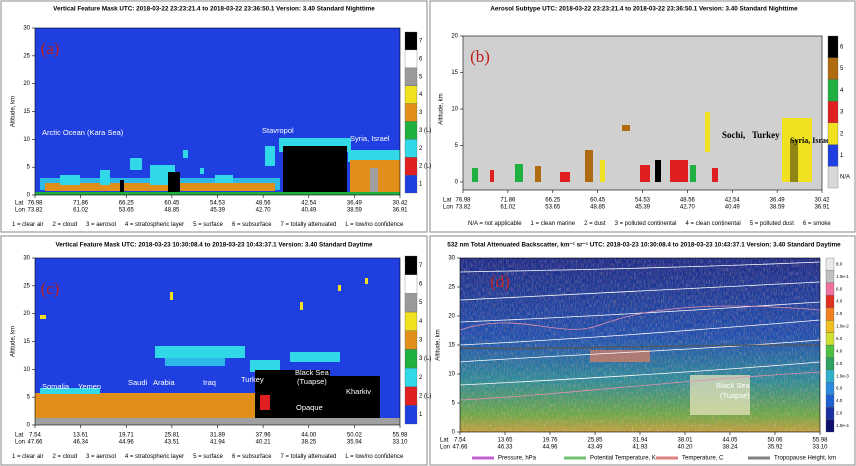 The width and height of the screenshot is (856, 466). Describe the element at coordinates (842, 156) in the screenshot. I see `colorbar-label: 1` at that location.